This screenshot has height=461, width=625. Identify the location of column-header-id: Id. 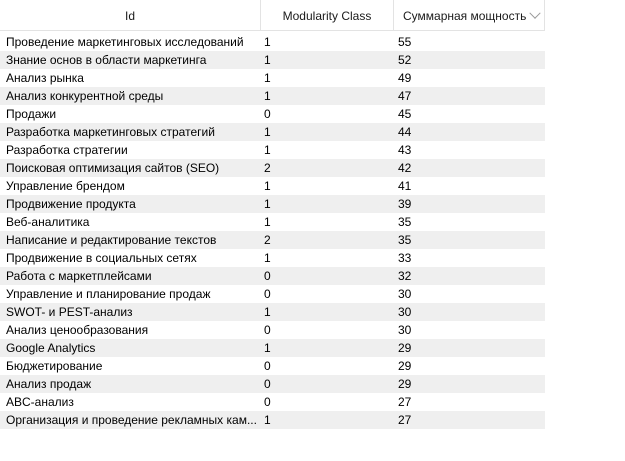
(130, 15).